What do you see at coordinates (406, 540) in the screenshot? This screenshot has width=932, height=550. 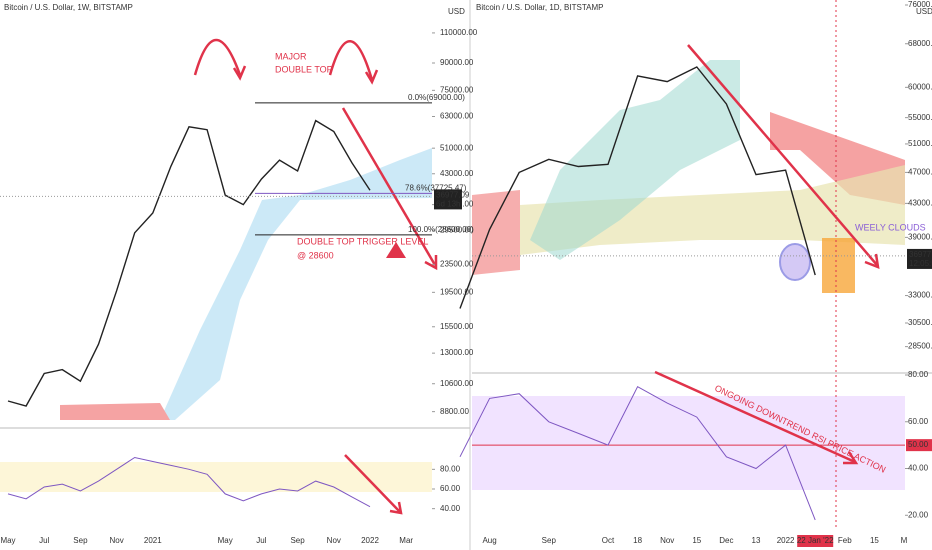 I see `x-tick-label: Mar` at bounding box center [406, 540].